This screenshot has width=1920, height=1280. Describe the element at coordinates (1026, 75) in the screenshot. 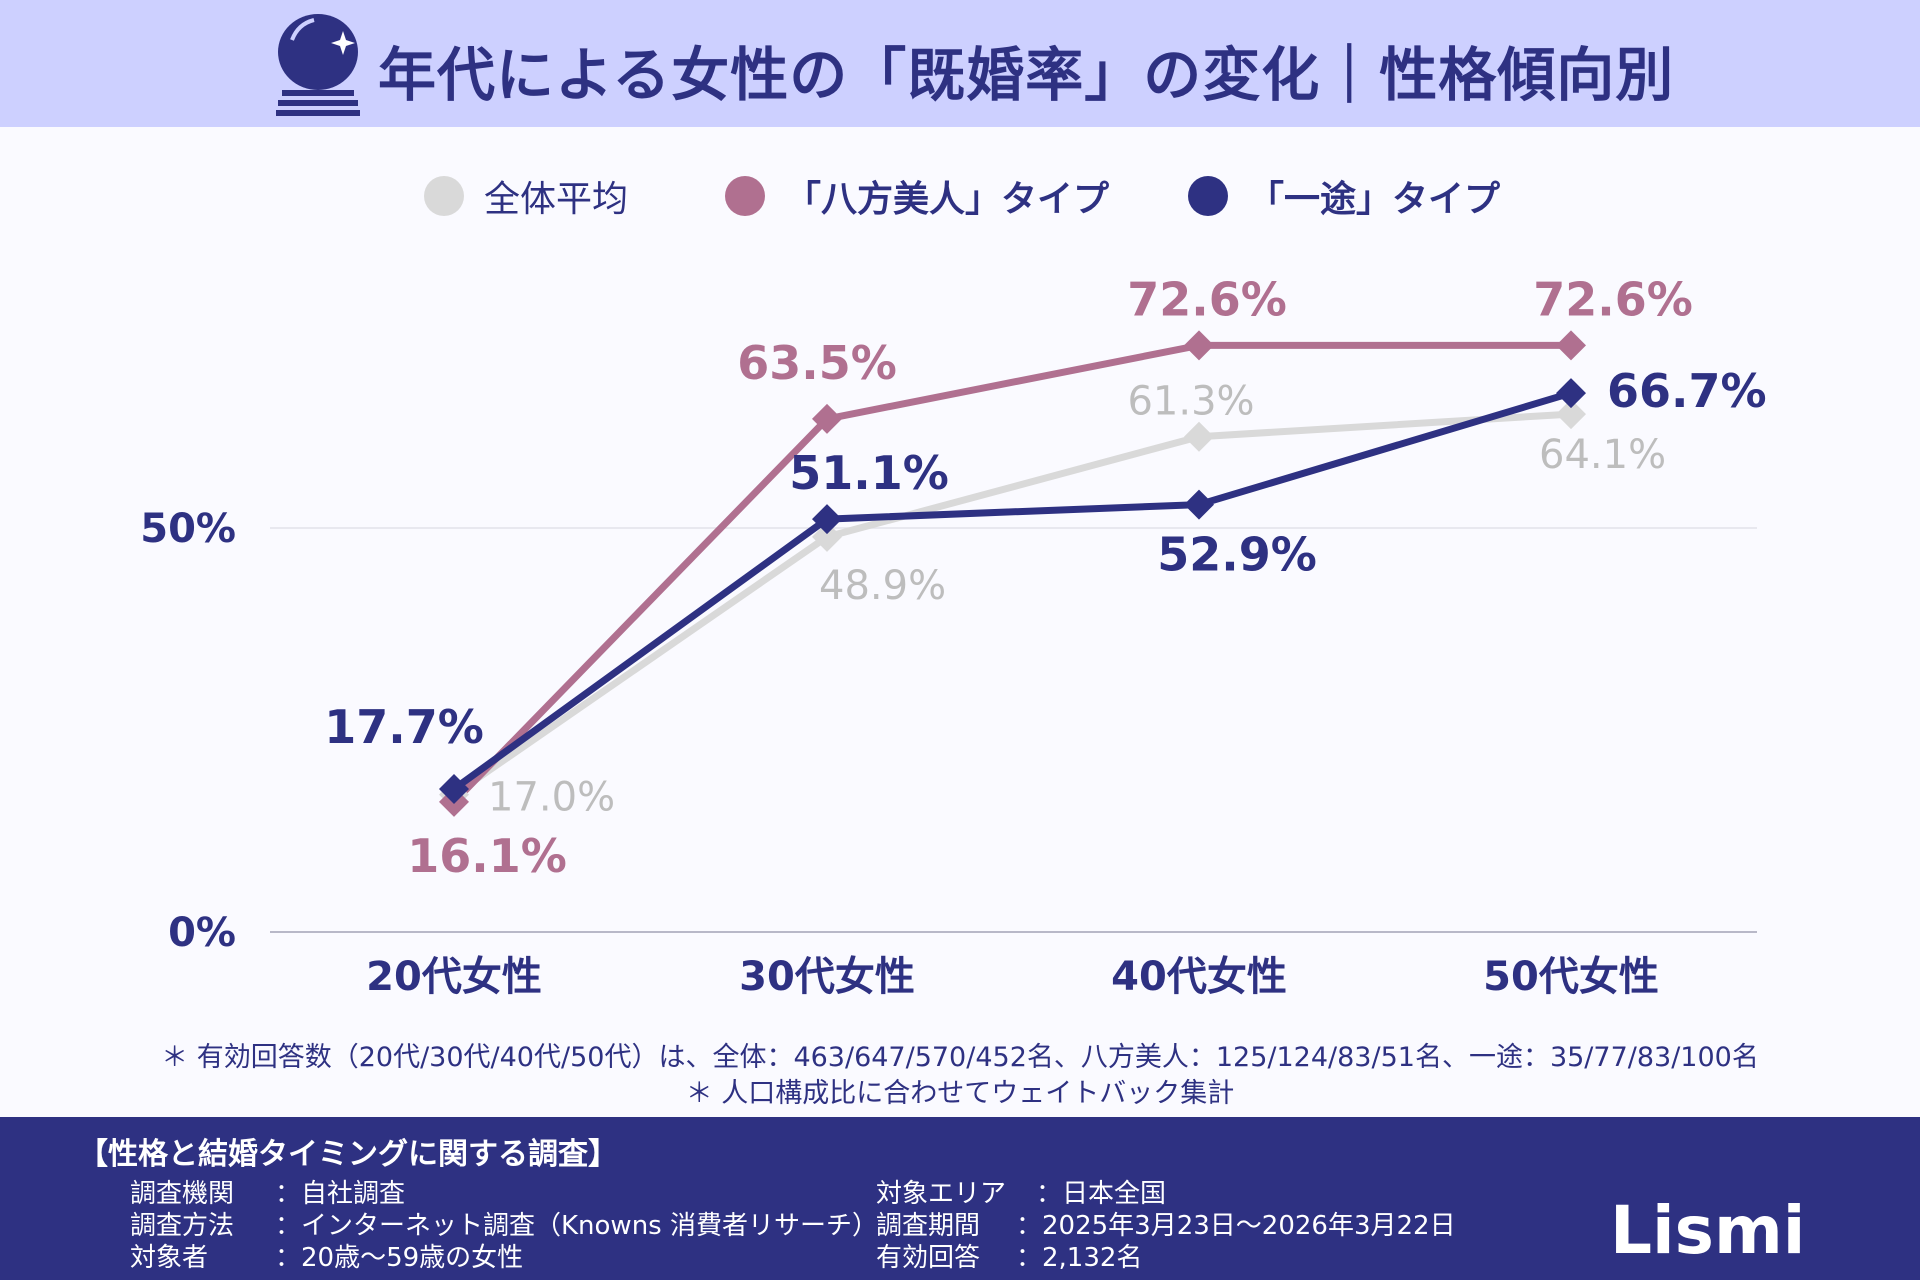

I see `page-title: 年代による女性の「既婚率」の変化｜性格傾向別` at that location.